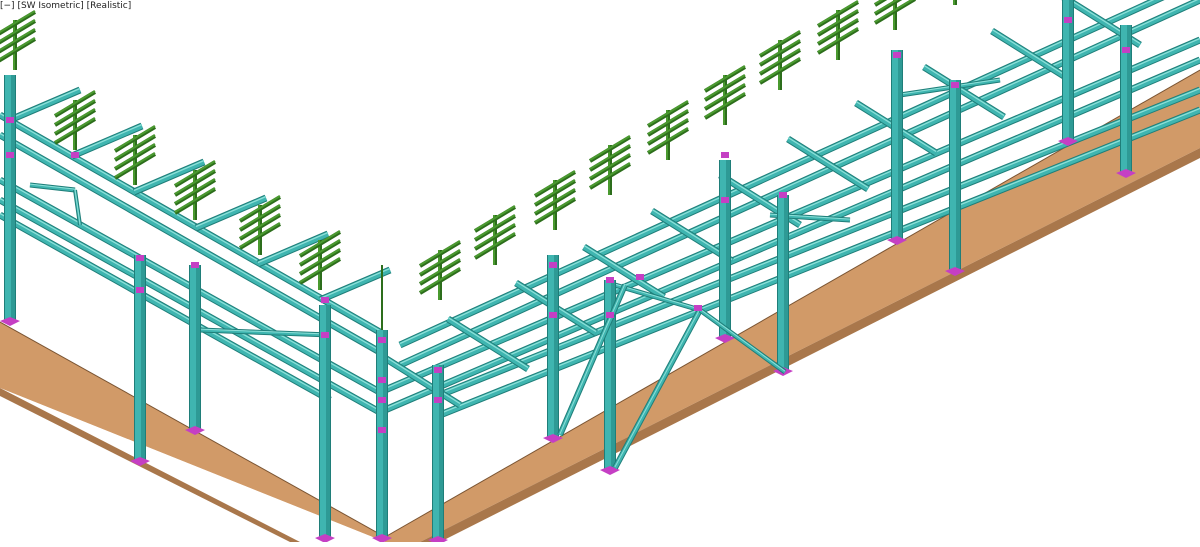  Describe the element at coordinates (955, 271) in the screenshot. I see `column-11-baseplate` at that location.